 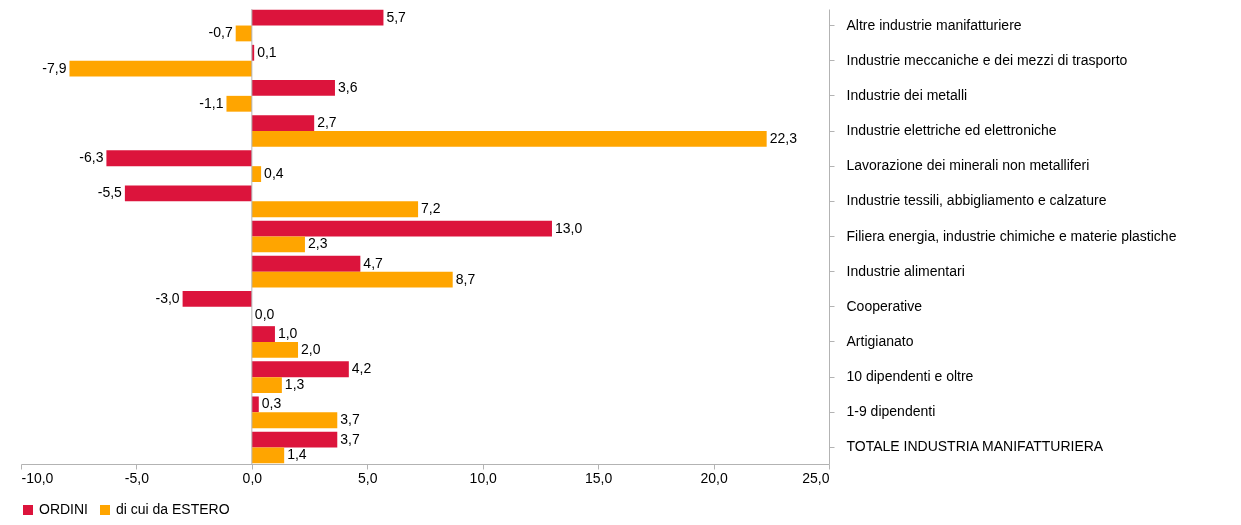 I want to click on y-tick-label: 1-9 dipendenti, so click(x=891, y=411).